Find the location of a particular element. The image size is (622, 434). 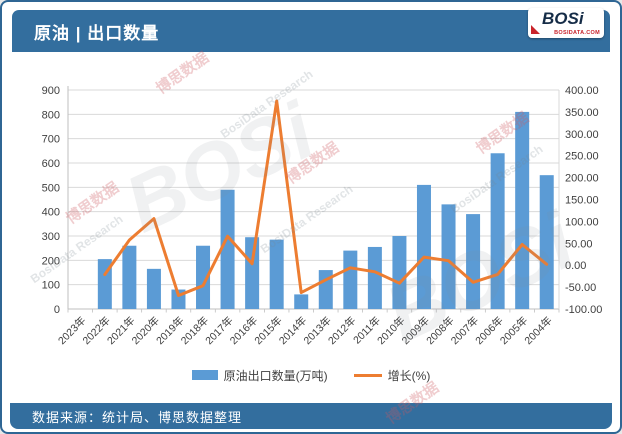

bosi-logo: BOSi BOSIDATA.COM is located at coordinates (566, 23).